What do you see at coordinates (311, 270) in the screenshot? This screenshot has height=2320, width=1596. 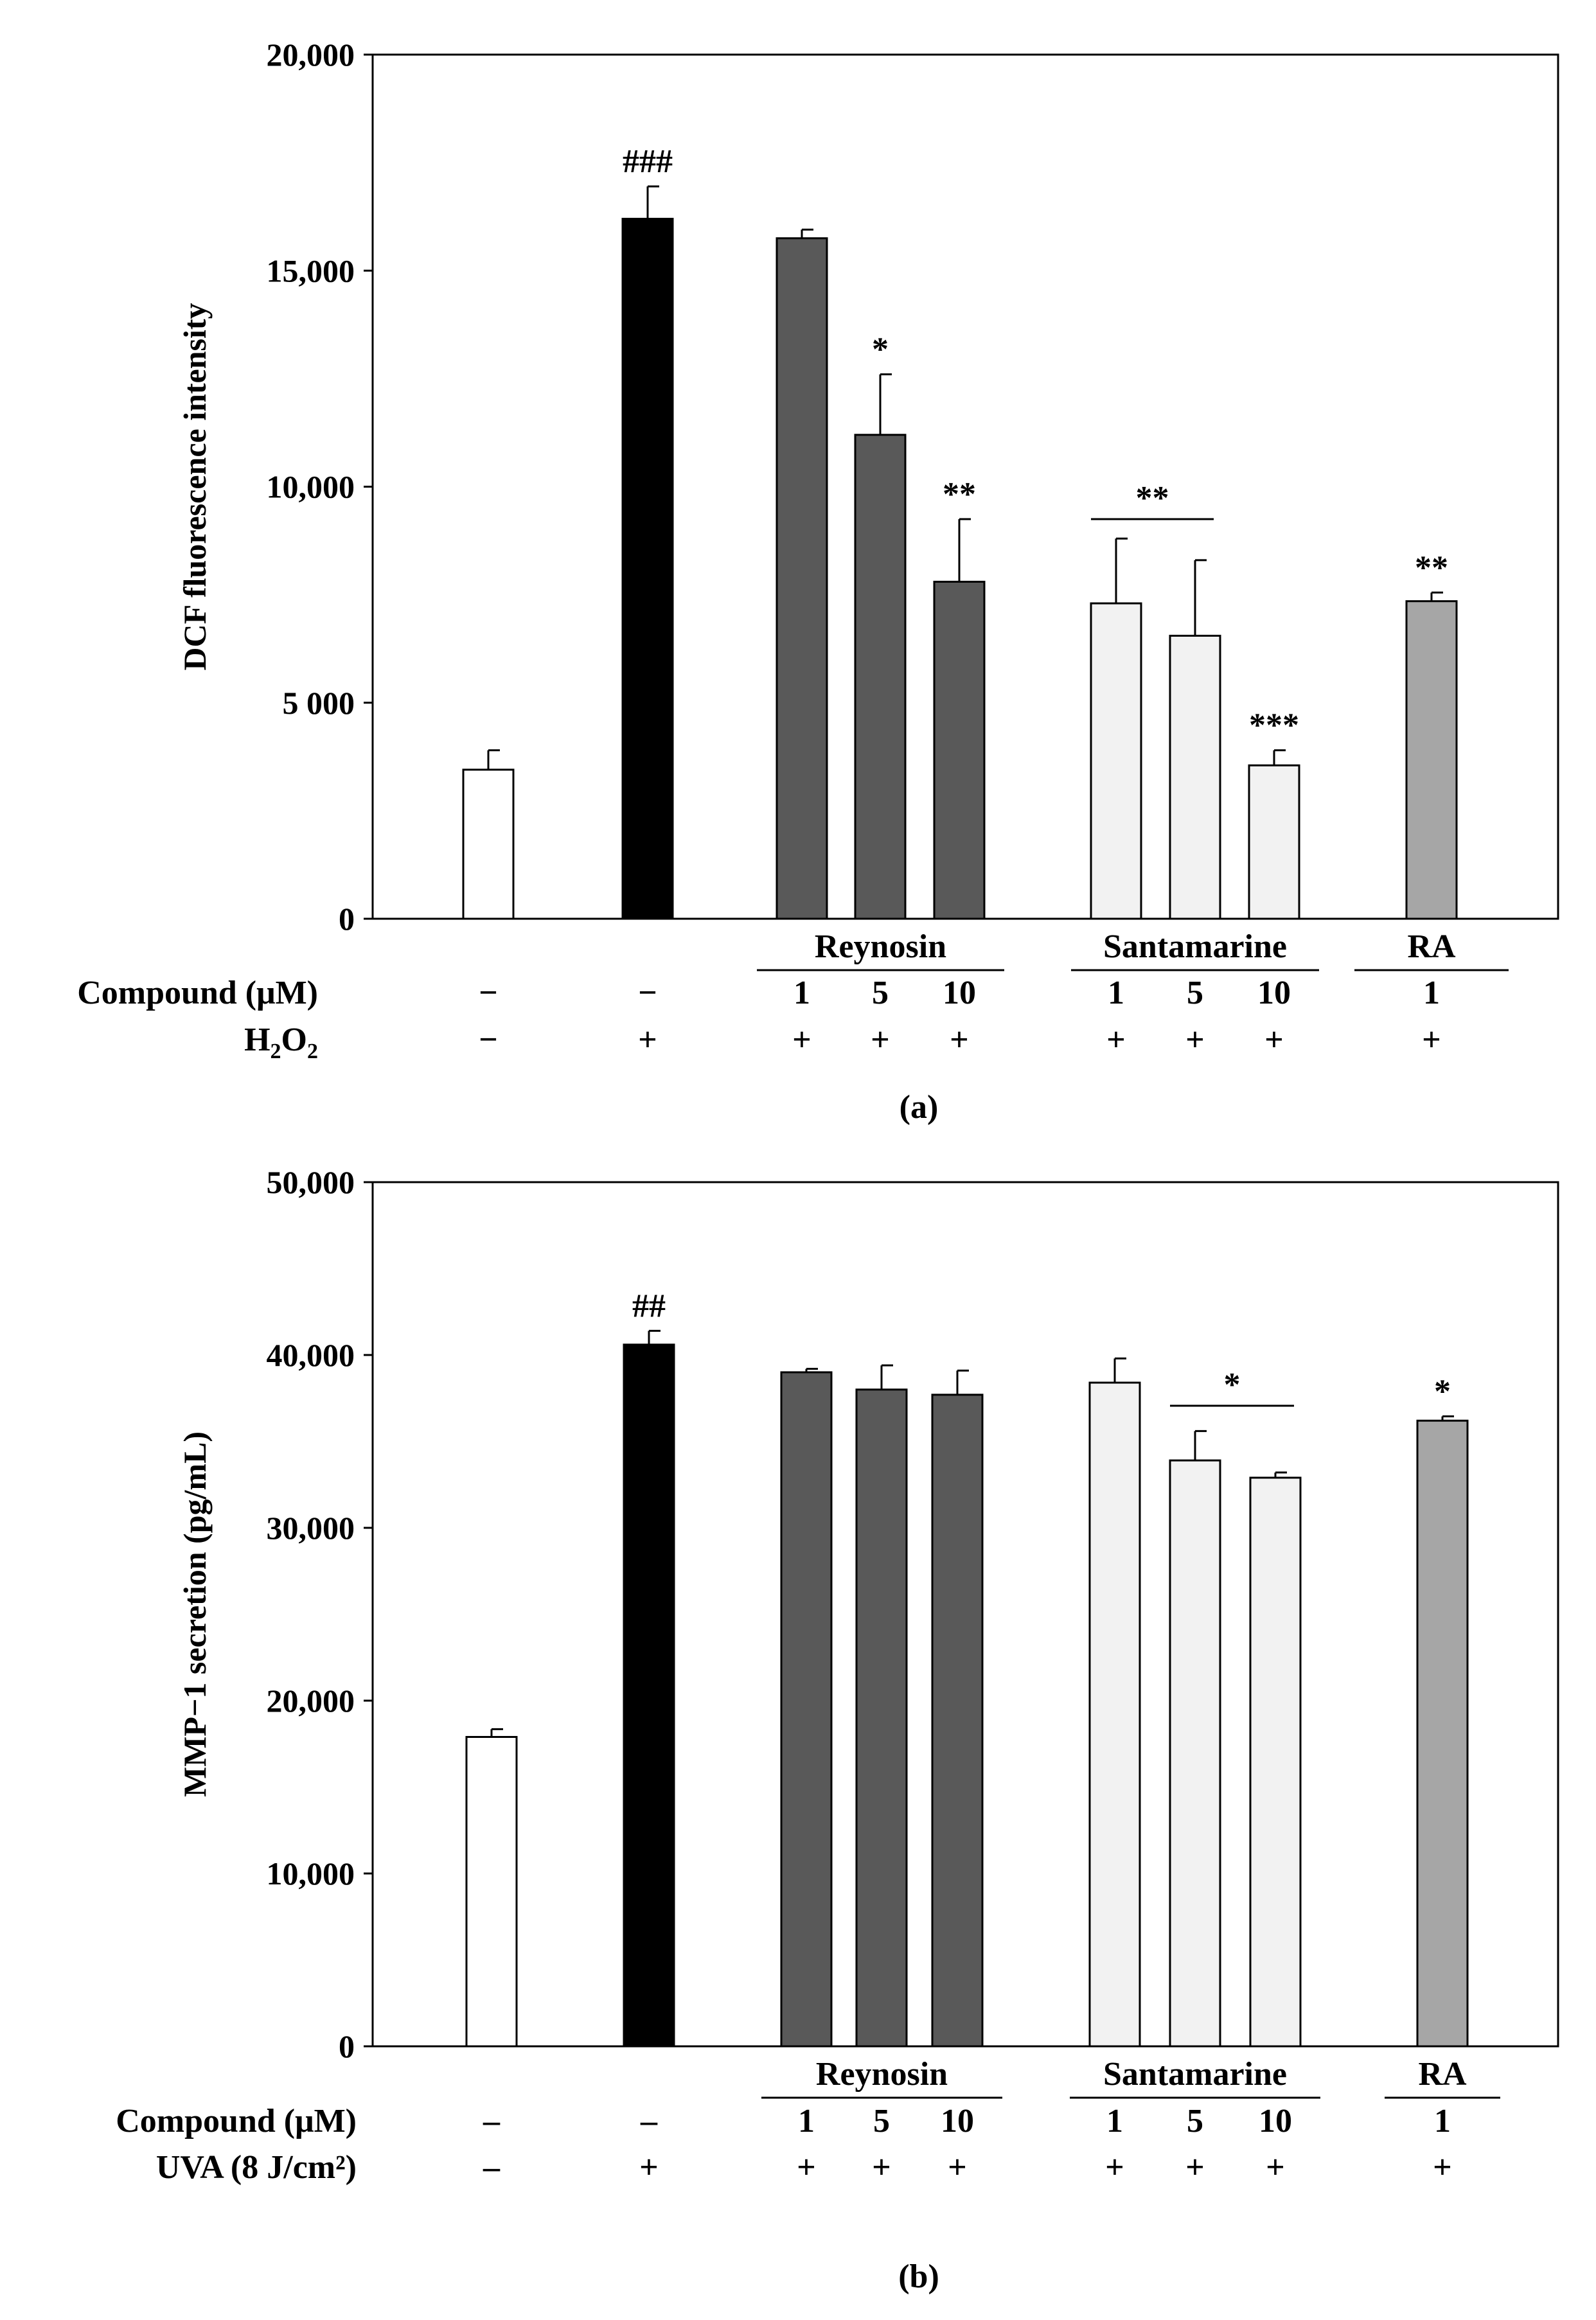 I see `y-tick-label: 15,000` at bounding box center [311, 270].